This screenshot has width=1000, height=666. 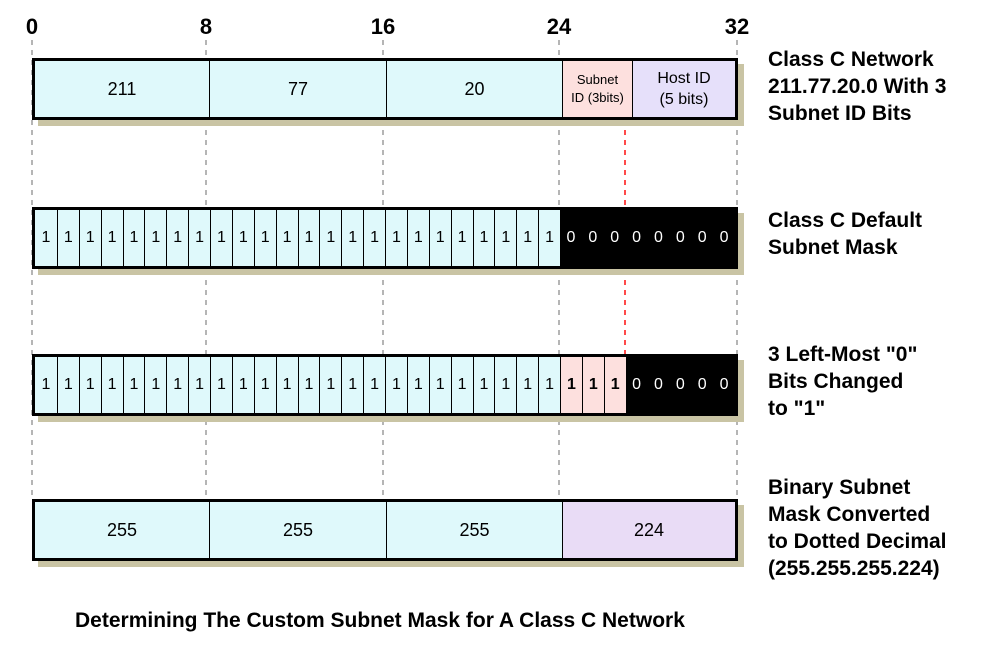 What do you see at coordinates (122, 88) in the screenshot?
I see `octet-1: 211` at bounding box center [122, 88].